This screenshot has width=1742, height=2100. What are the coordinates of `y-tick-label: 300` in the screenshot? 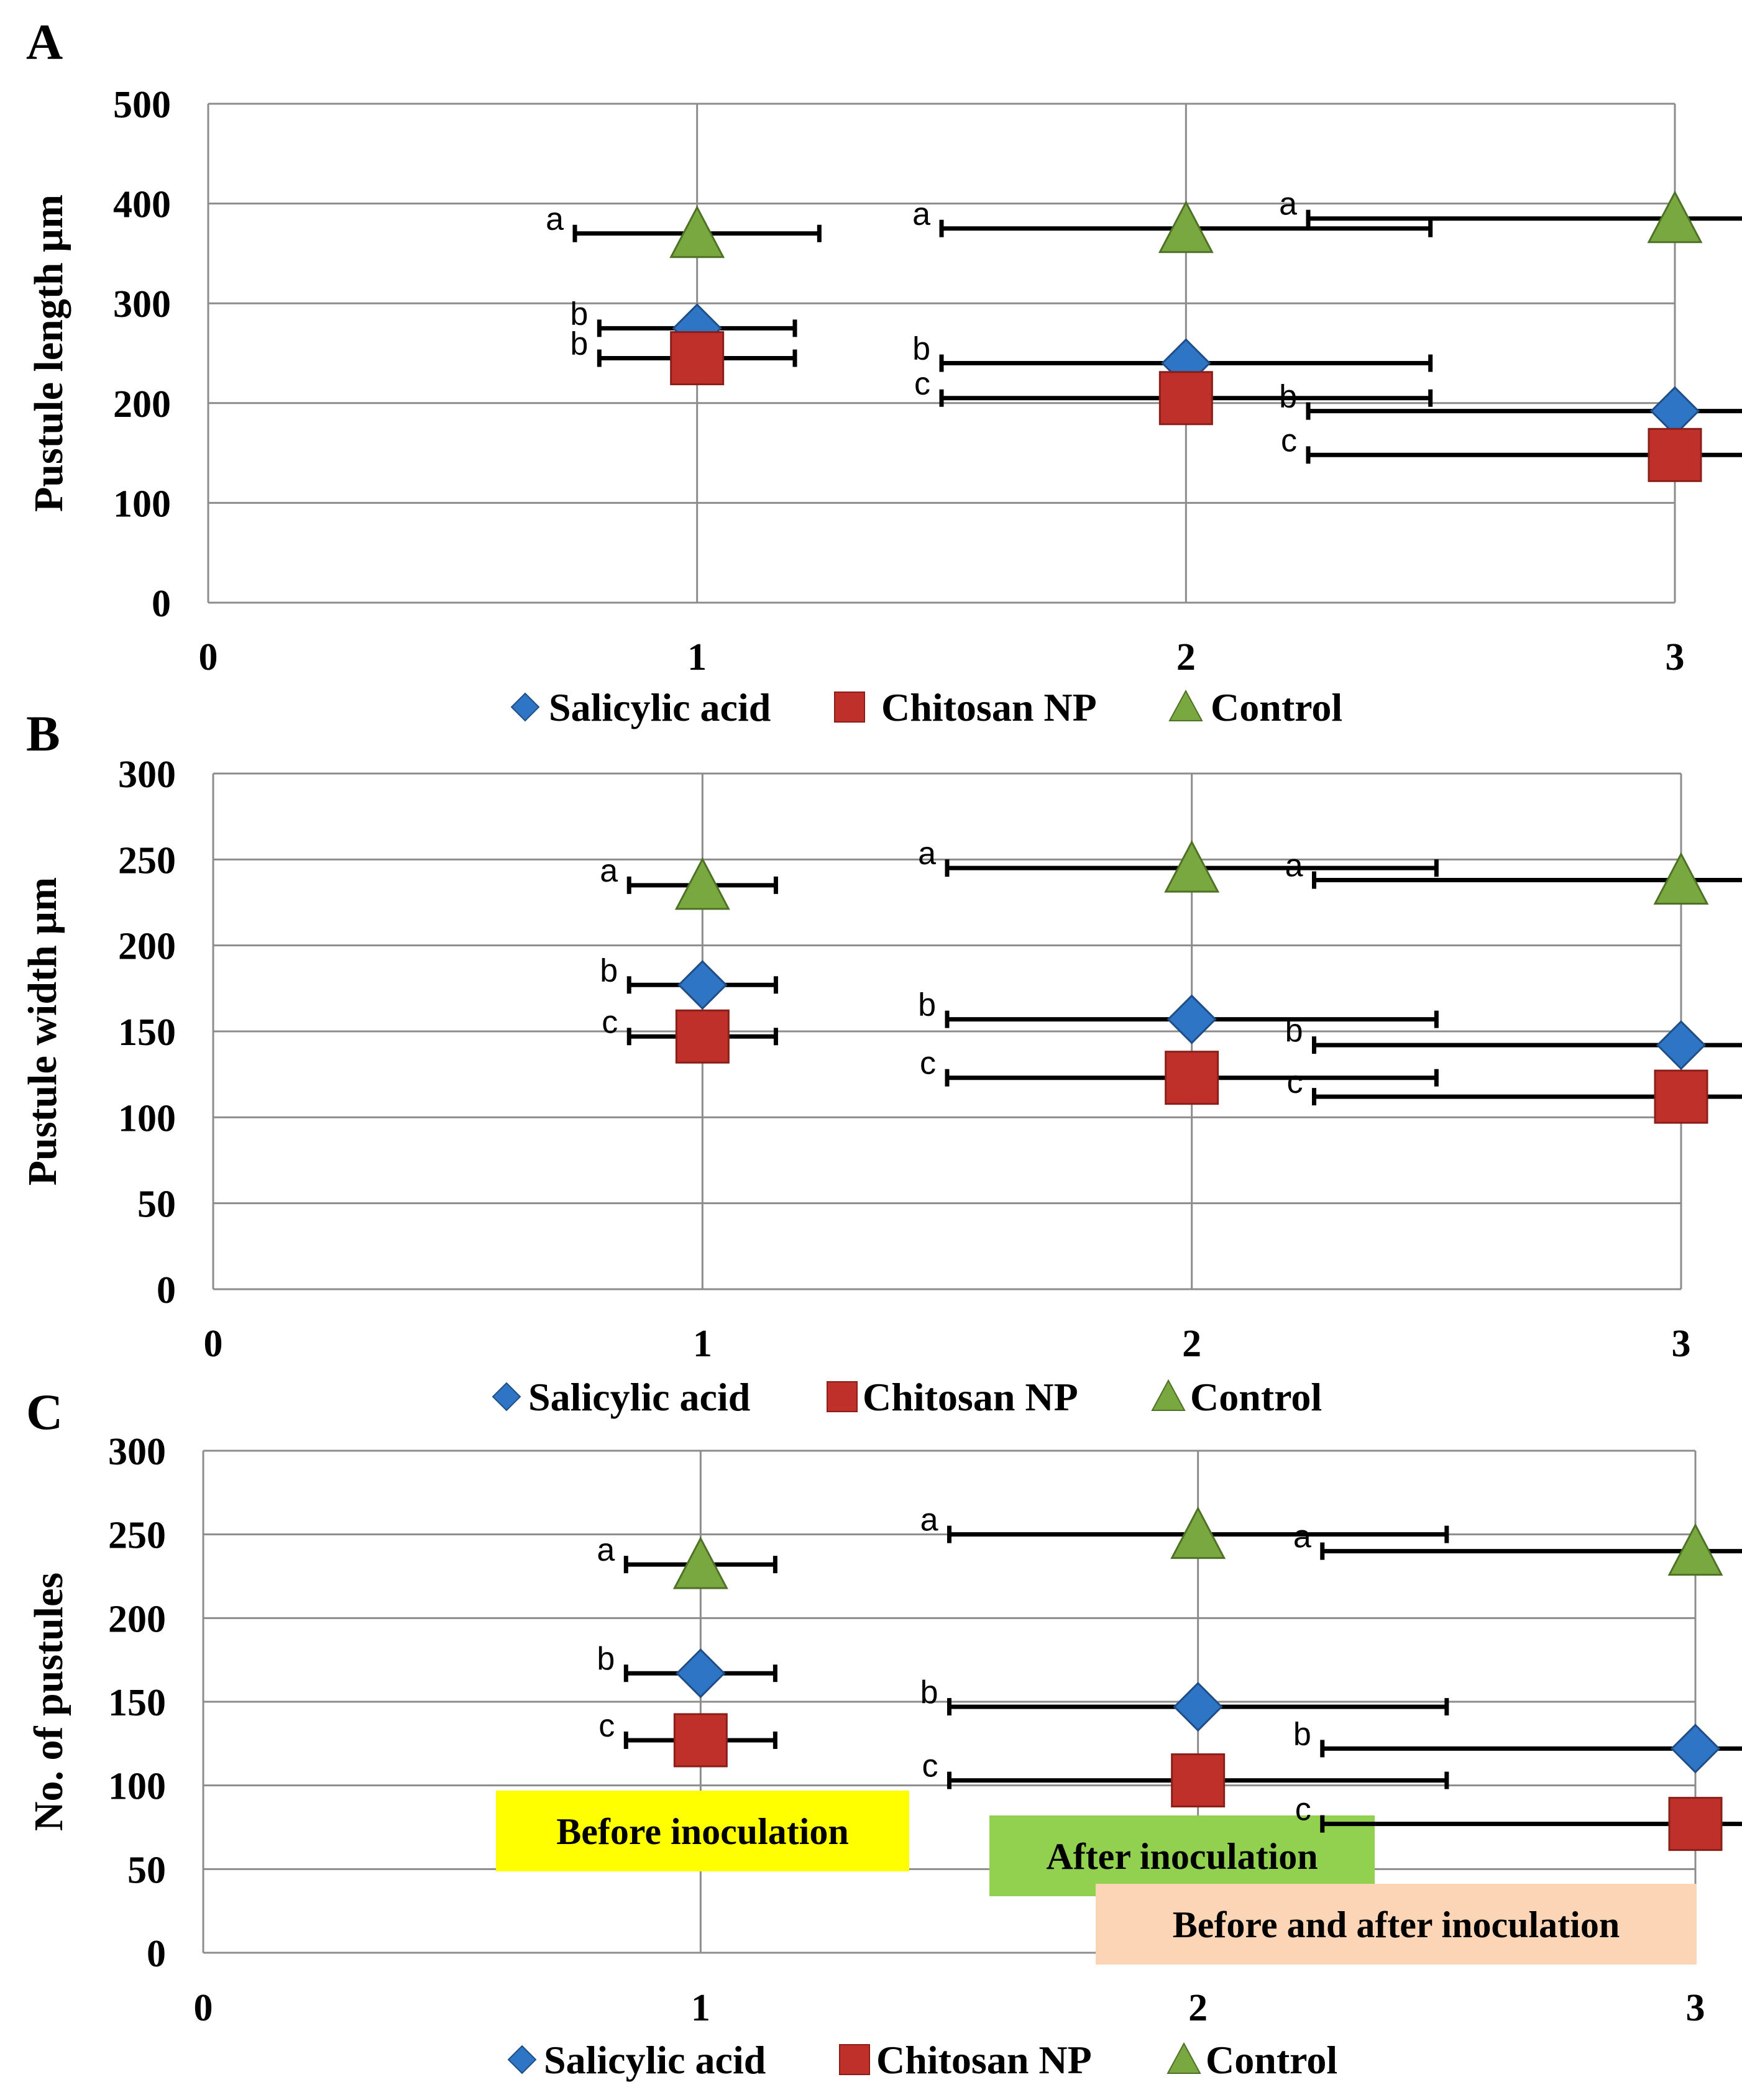 It's located at (142, 304).